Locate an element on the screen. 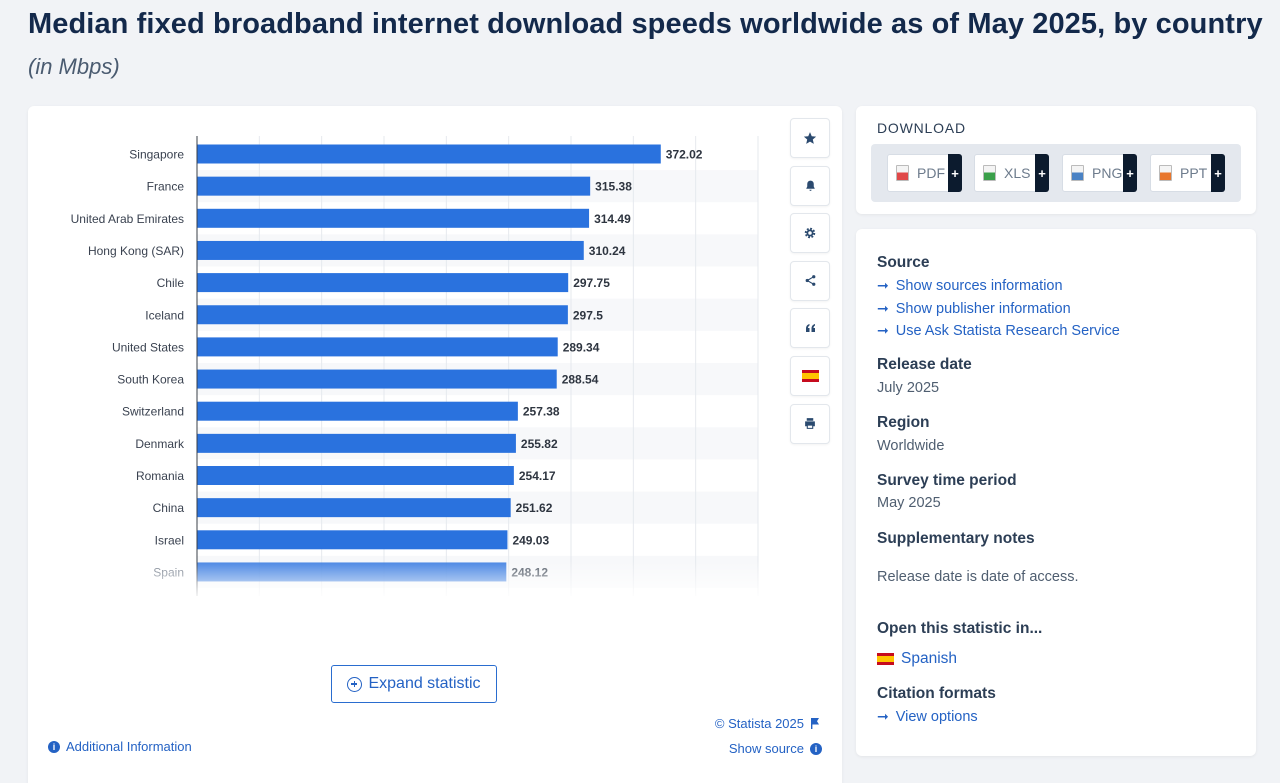 The height and width of the screenshot is (783, 1280). category-label: United States is located at coordinates (148, 347).